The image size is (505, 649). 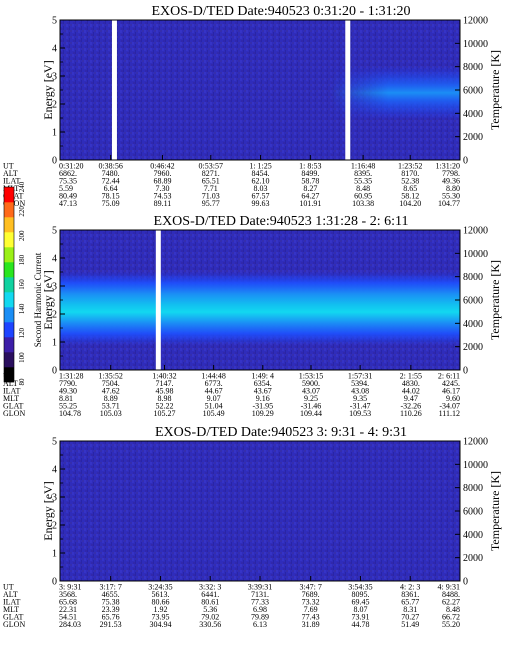 What do you see at coordinates (68, 594) in the screenshot?
I see `panel-3-cell: 3568.` at bounding box center [68, 594].